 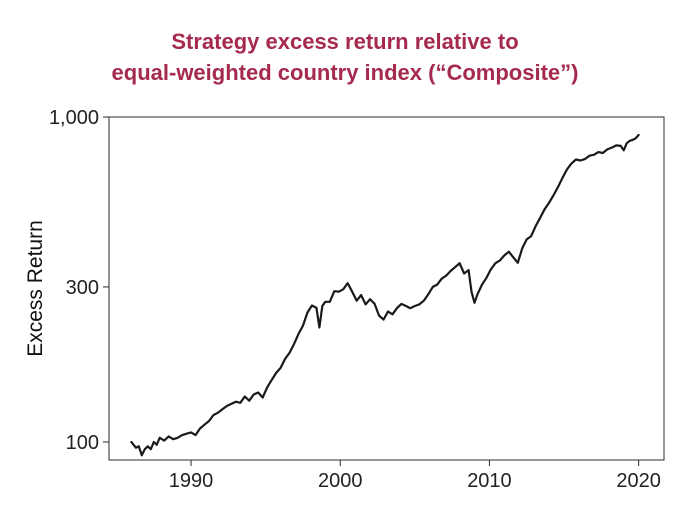 I want to click on y-tick-label: 300, so click(x=82, y=288).